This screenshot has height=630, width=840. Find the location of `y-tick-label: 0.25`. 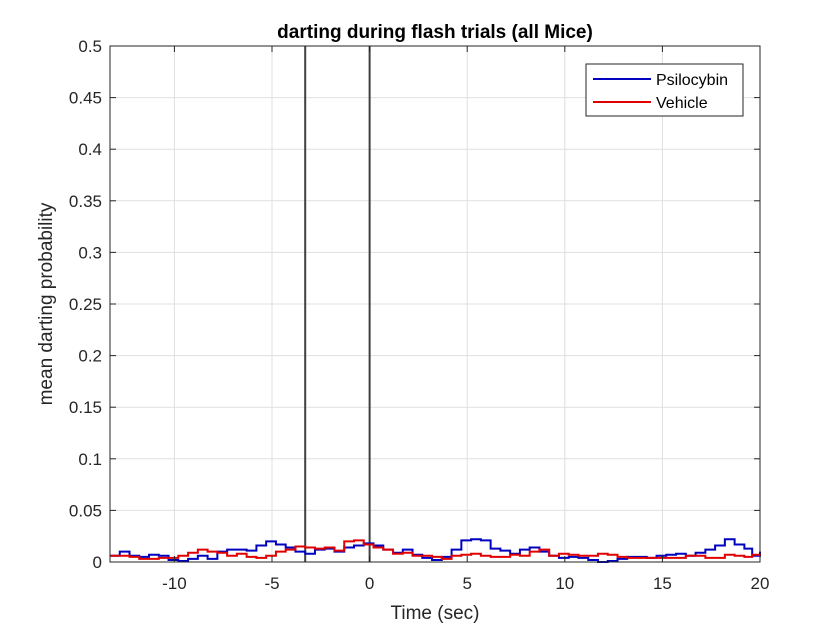

y-tick-label: 0.25 is located at coordinates (85, 304).